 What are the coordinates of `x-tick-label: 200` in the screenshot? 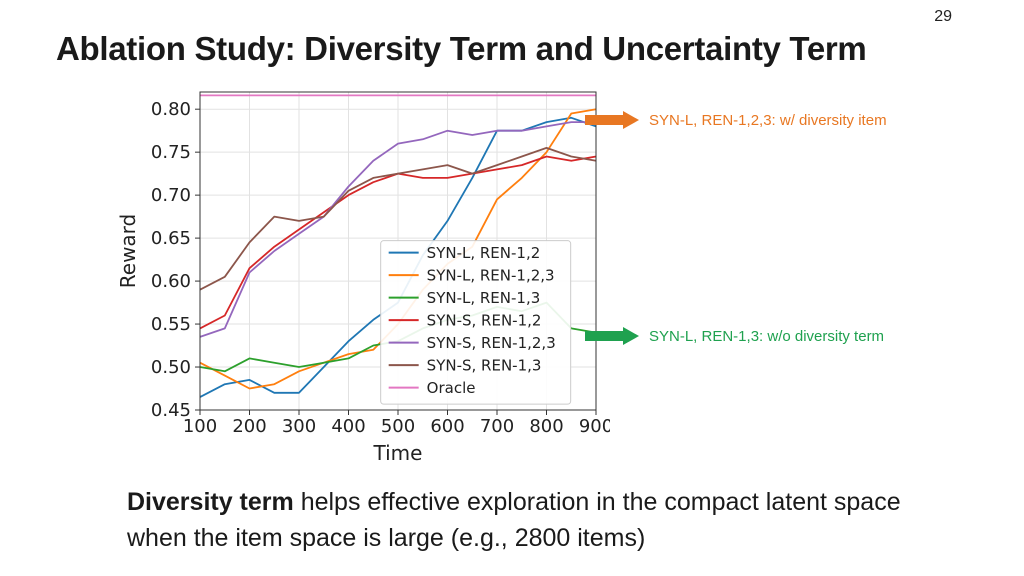 It's located at (249, 426).